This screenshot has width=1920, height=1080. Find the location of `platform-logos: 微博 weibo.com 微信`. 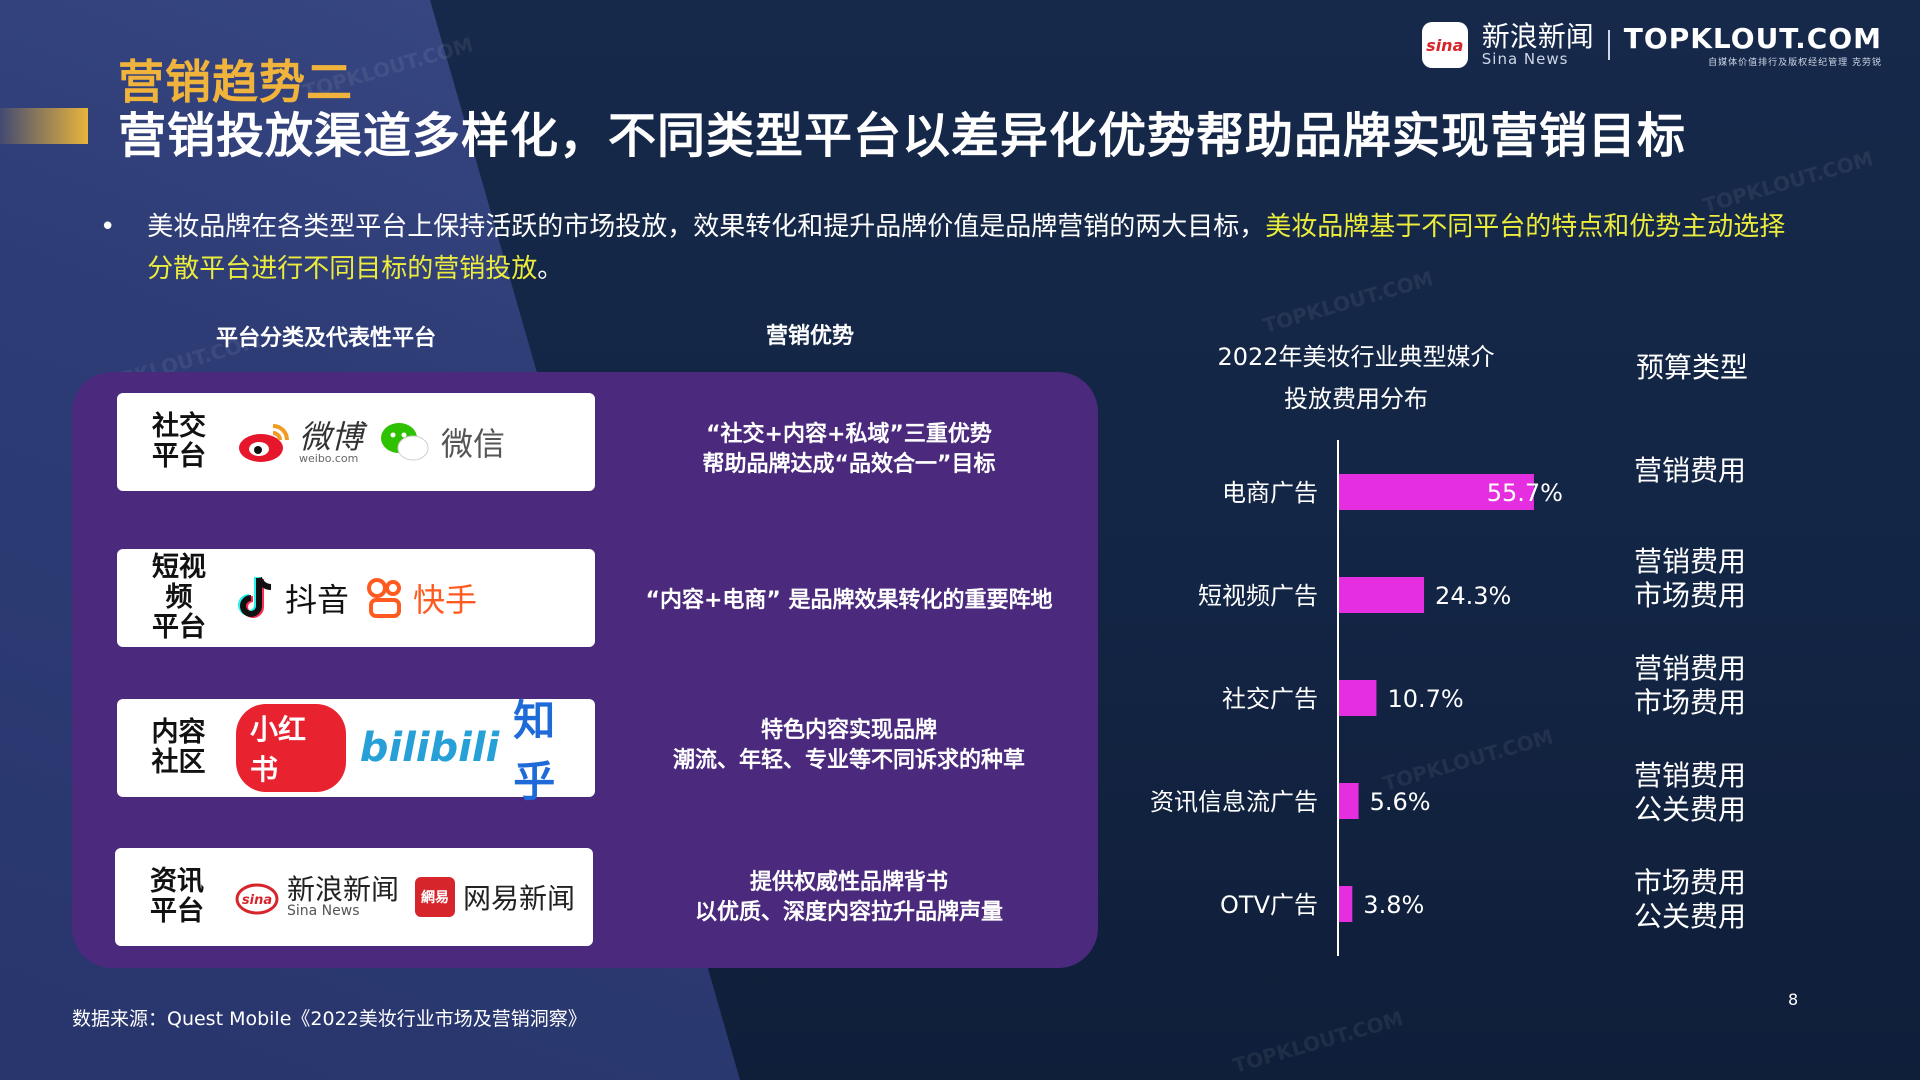

platform-logos: 微博 weibo.com 微信 is located at coordinates (371, 442).